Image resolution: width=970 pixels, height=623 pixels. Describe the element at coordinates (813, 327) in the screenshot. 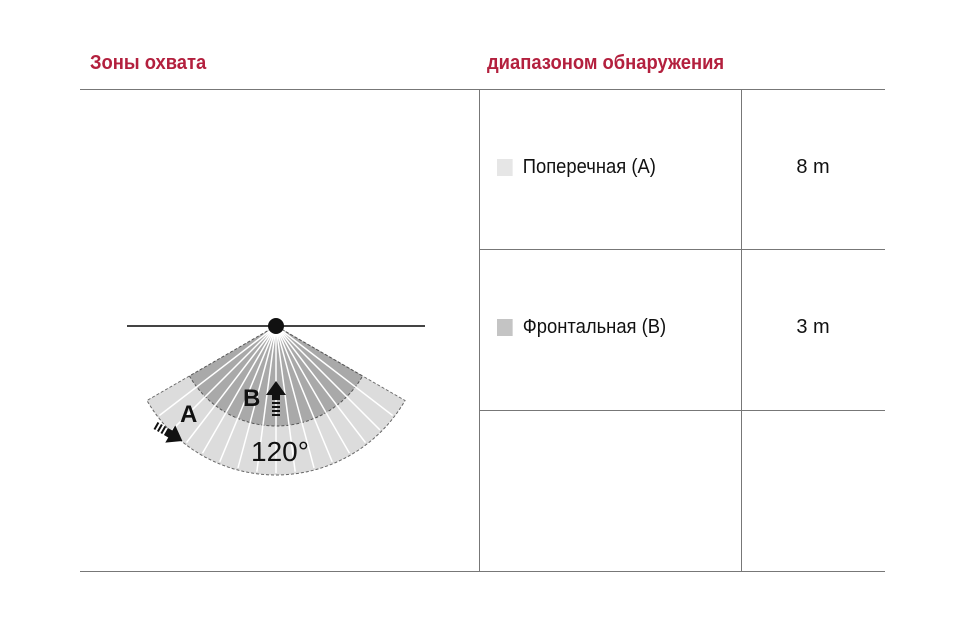

I see `row-value: 3 m` at that location.